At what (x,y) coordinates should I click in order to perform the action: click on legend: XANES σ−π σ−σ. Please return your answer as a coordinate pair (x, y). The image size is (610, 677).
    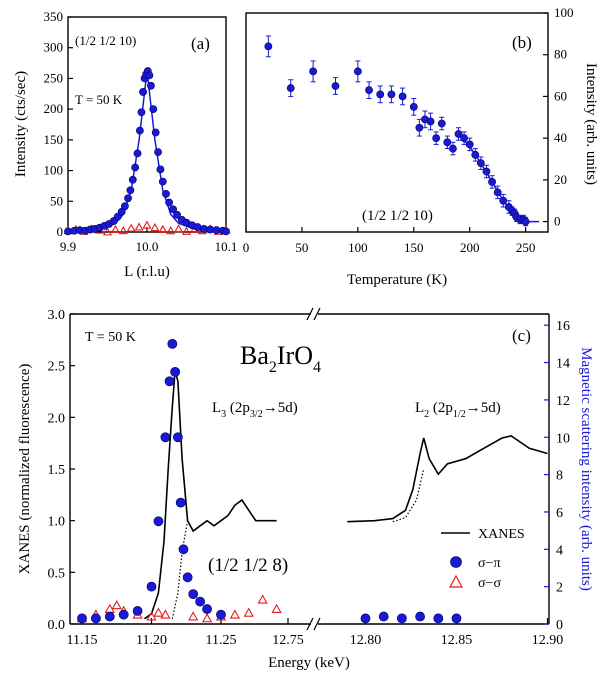
    Looking at the image, I should click on (483, 559).